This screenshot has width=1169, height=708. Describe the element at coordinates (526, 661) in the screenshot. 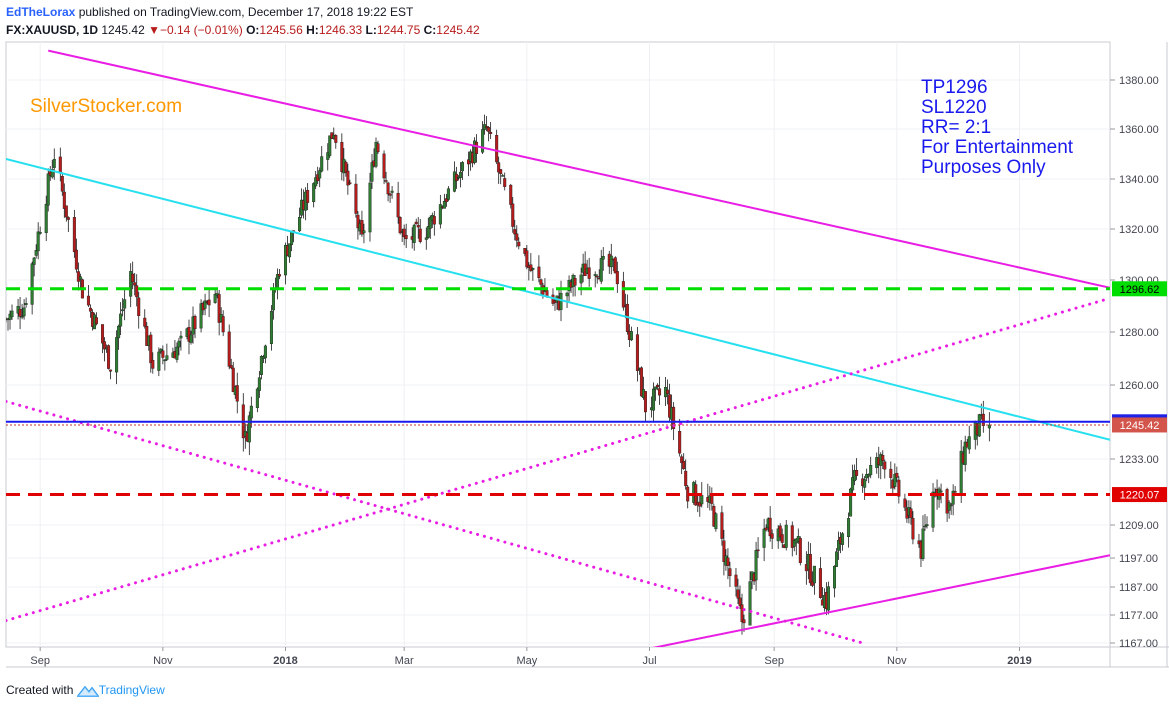

I see `x-tick-label: May` at that location.